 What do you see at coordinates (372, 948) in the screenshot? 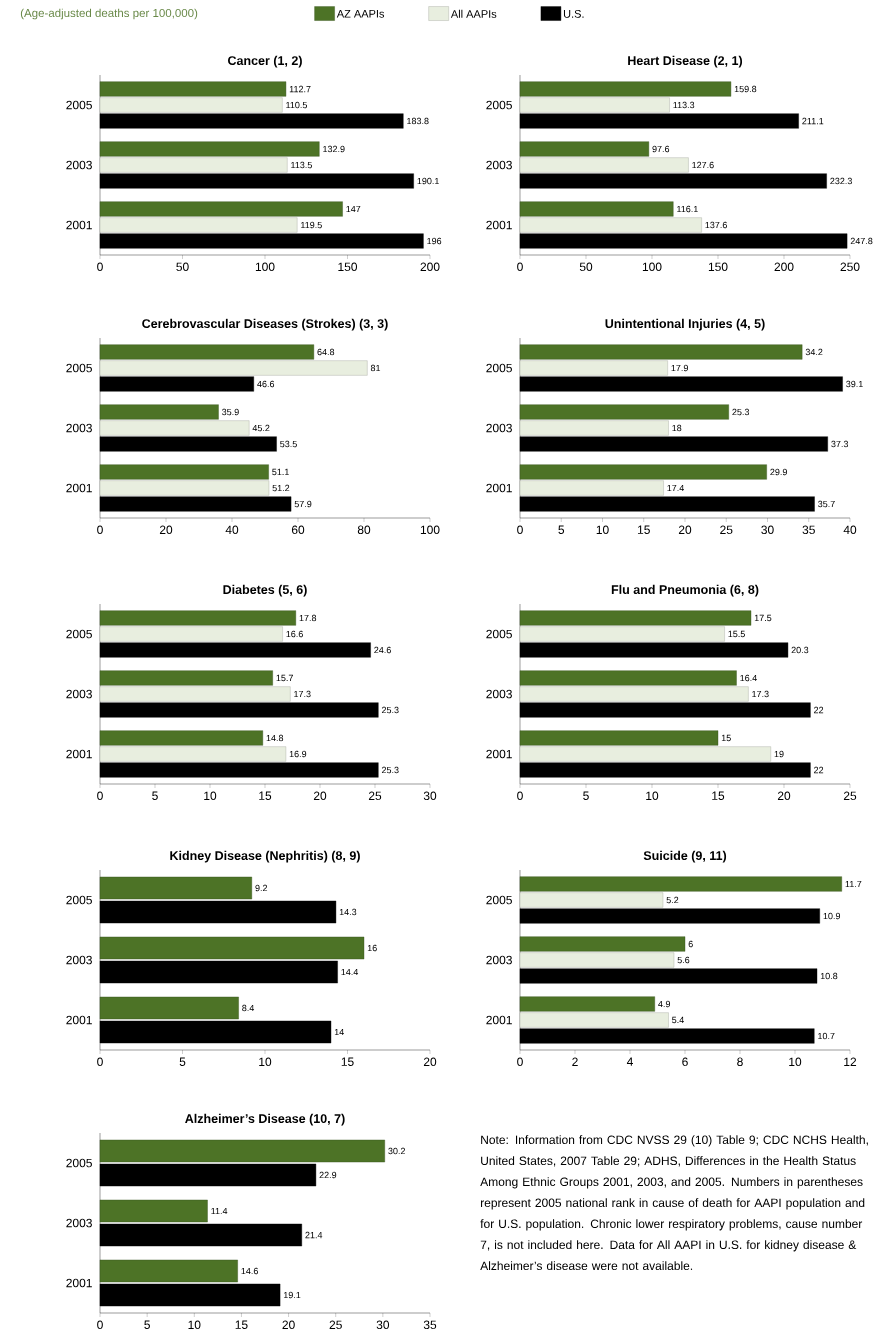
I see `data-label: 16` at bounding box center [372, 948].